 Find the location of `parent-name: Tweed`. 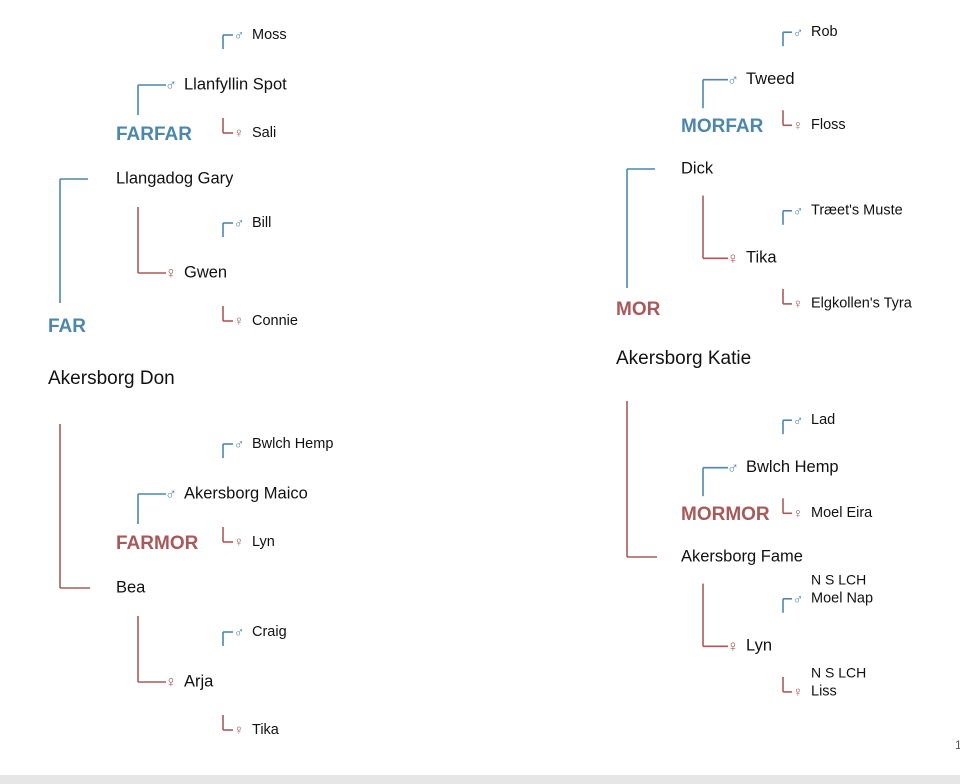

parent-name: Tweed is located at coordinates (770, 79).